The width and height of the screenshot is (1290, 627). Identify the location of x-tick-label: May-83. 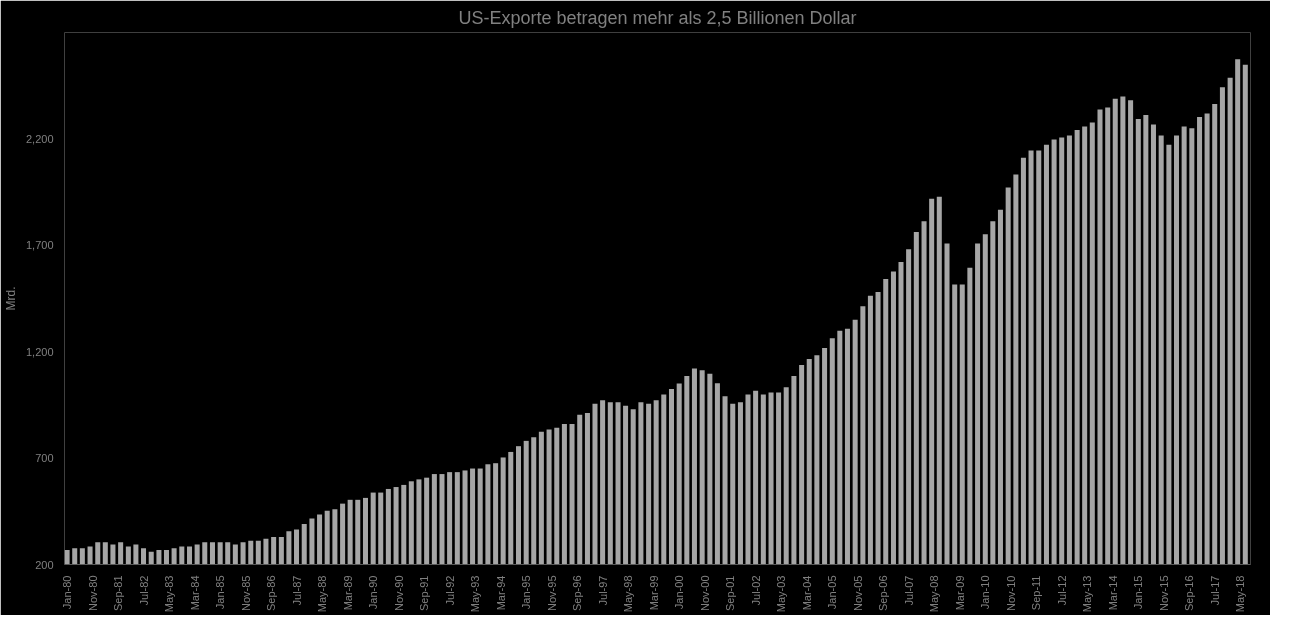
(168, 594).